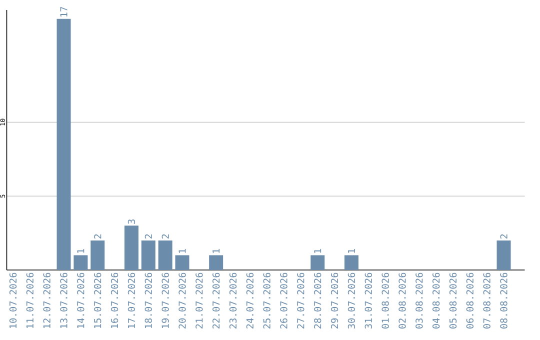 The image size is (540, 340). What do you see at coordinates (13, 300) in the screenshot?
I see `x-tick-label: 10.07.2026` at bounding box center [13, 300].